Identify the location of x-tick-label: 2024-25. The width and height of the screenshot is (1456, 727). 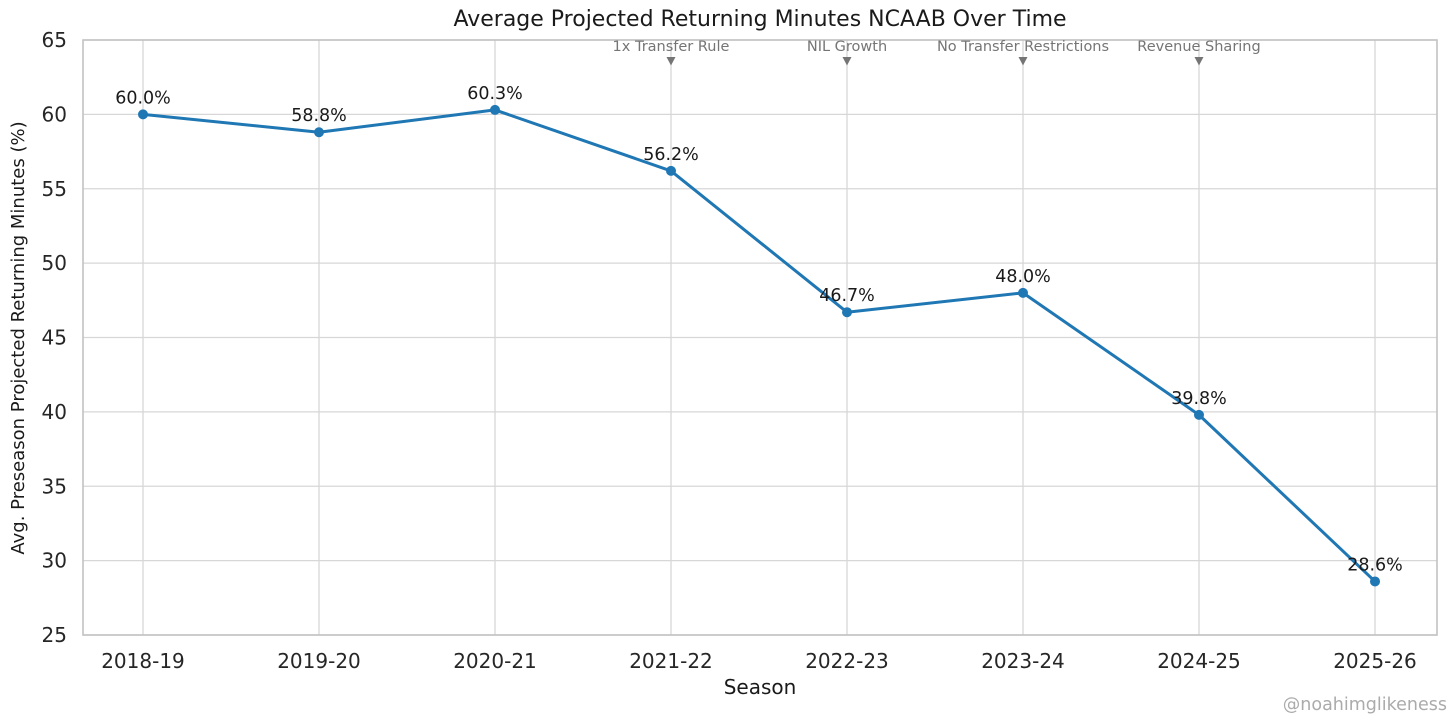
(1199, 661).